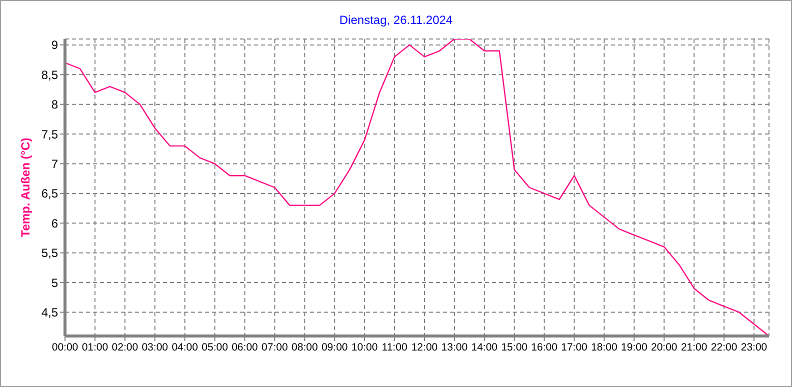 The image size is (792, 387). Describe the element at coordinates (54, 283) in the screenshot. I see `y-tick-label: 5` at that location.